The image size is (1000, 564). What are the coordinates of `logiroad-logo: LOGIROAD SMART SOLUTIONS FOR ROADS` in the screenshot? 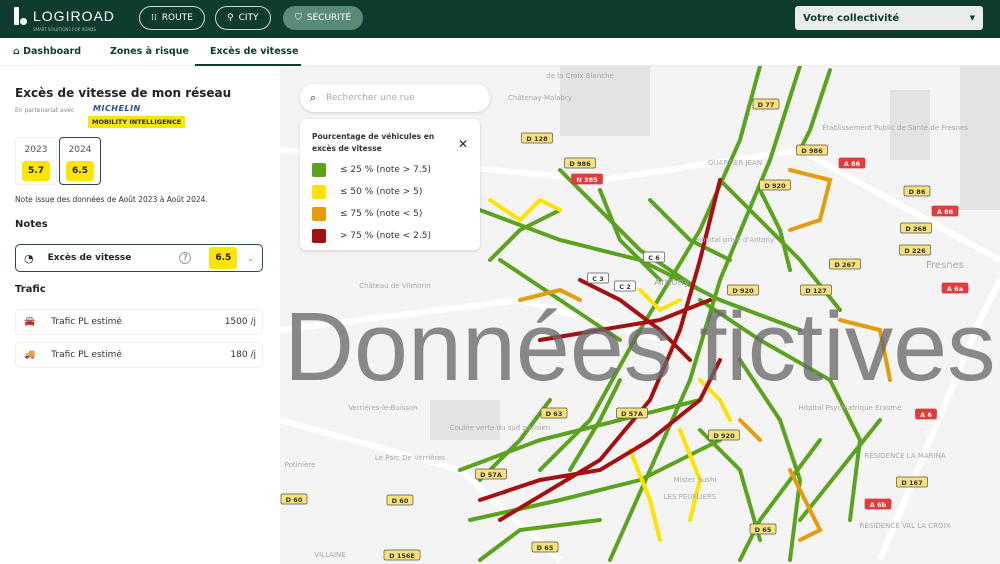 It's located at (64, 19).